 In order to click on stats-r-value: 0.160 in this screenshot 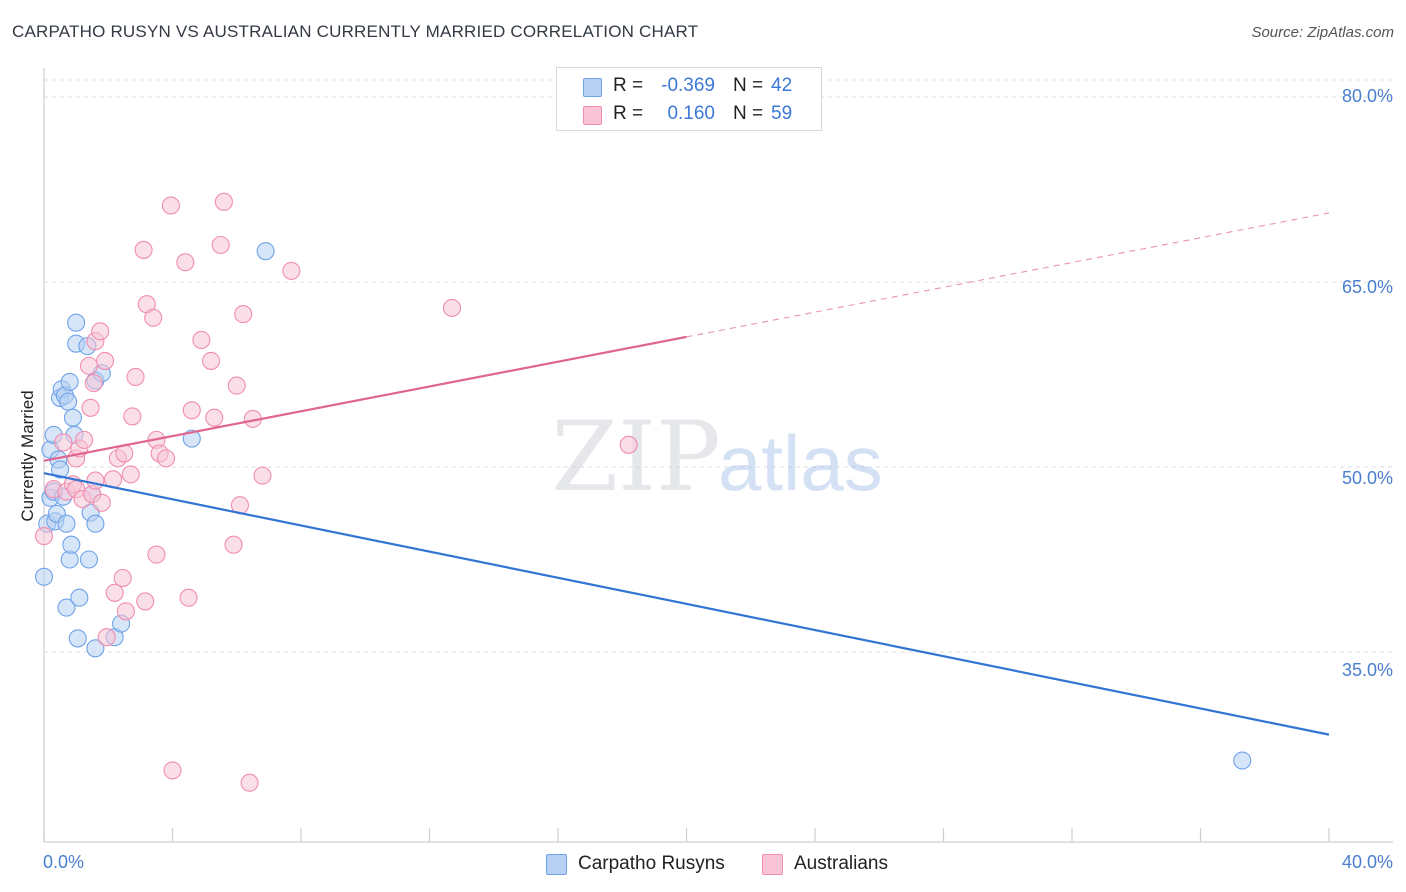, I will do `click(691, 113)`.